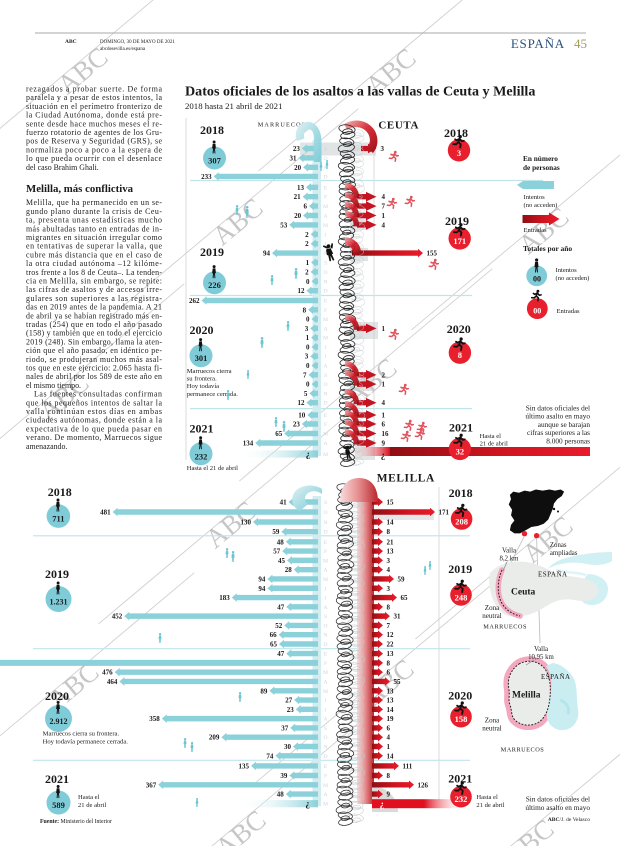  I want to click on svg-text:riodo, se produjeran muchos má: riodo, se produjeran muchos más asal-, so click(94, 359).